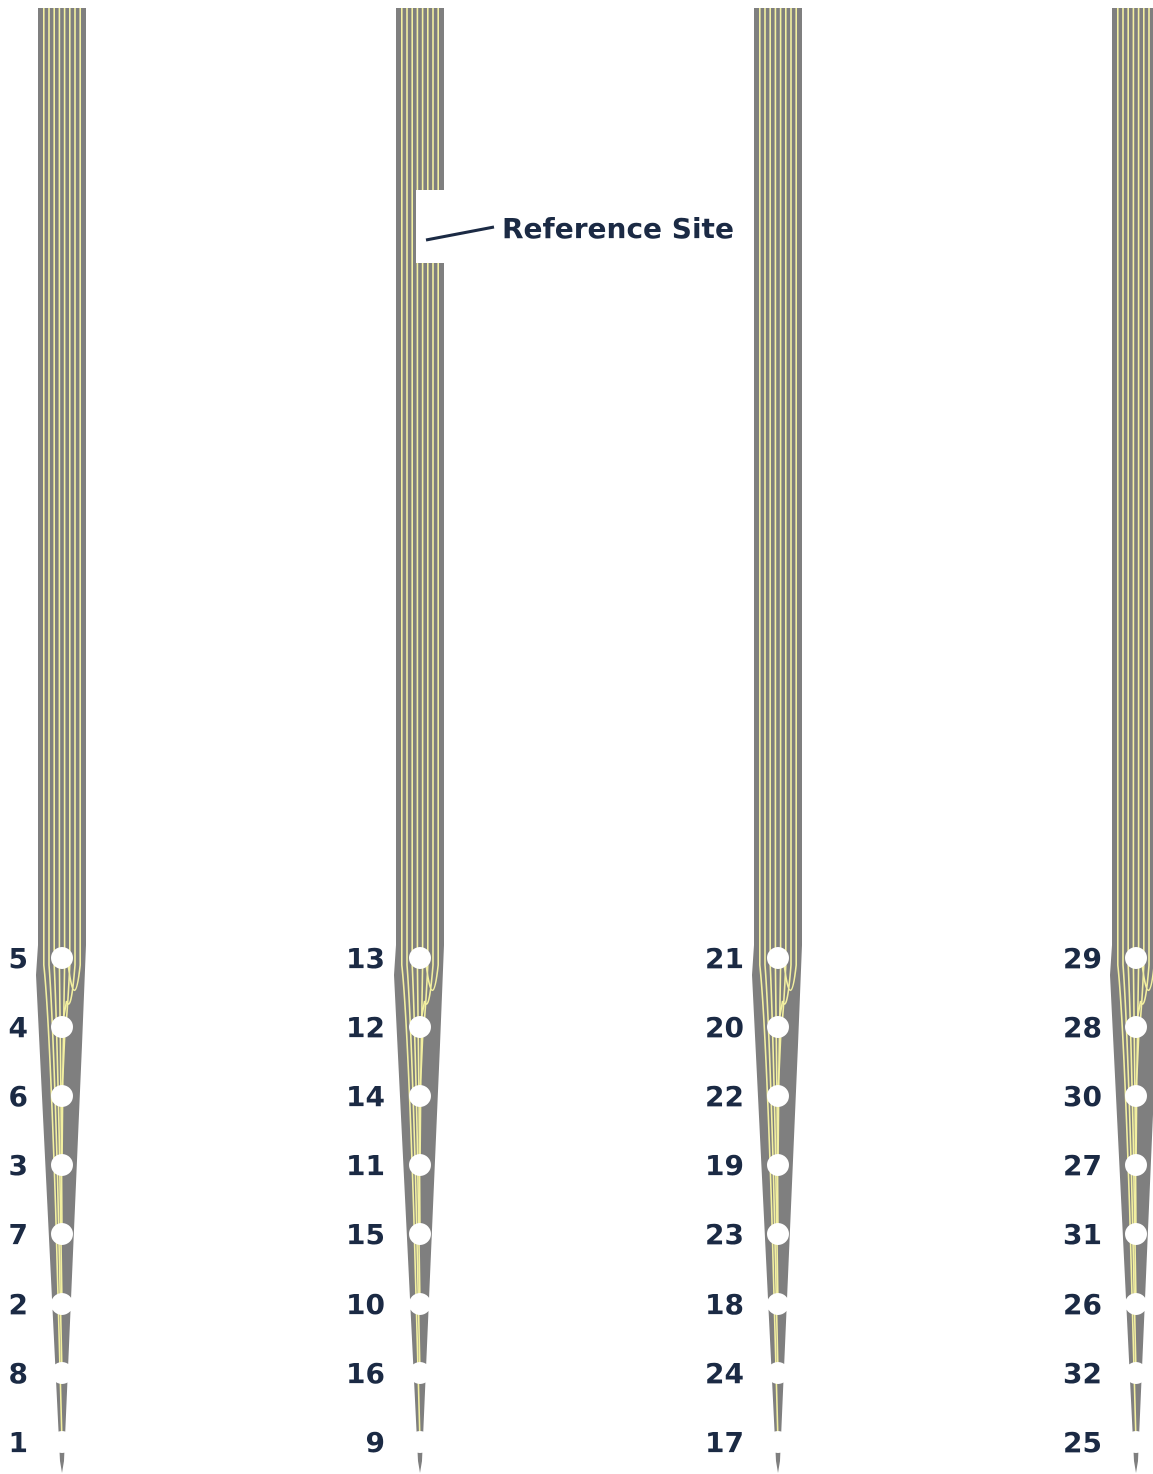 This screenshot has height=1474, width=1153. Describe the element at coordinates (724, 1442) in the screenshot. I see `site-number-label: 17` at that location.